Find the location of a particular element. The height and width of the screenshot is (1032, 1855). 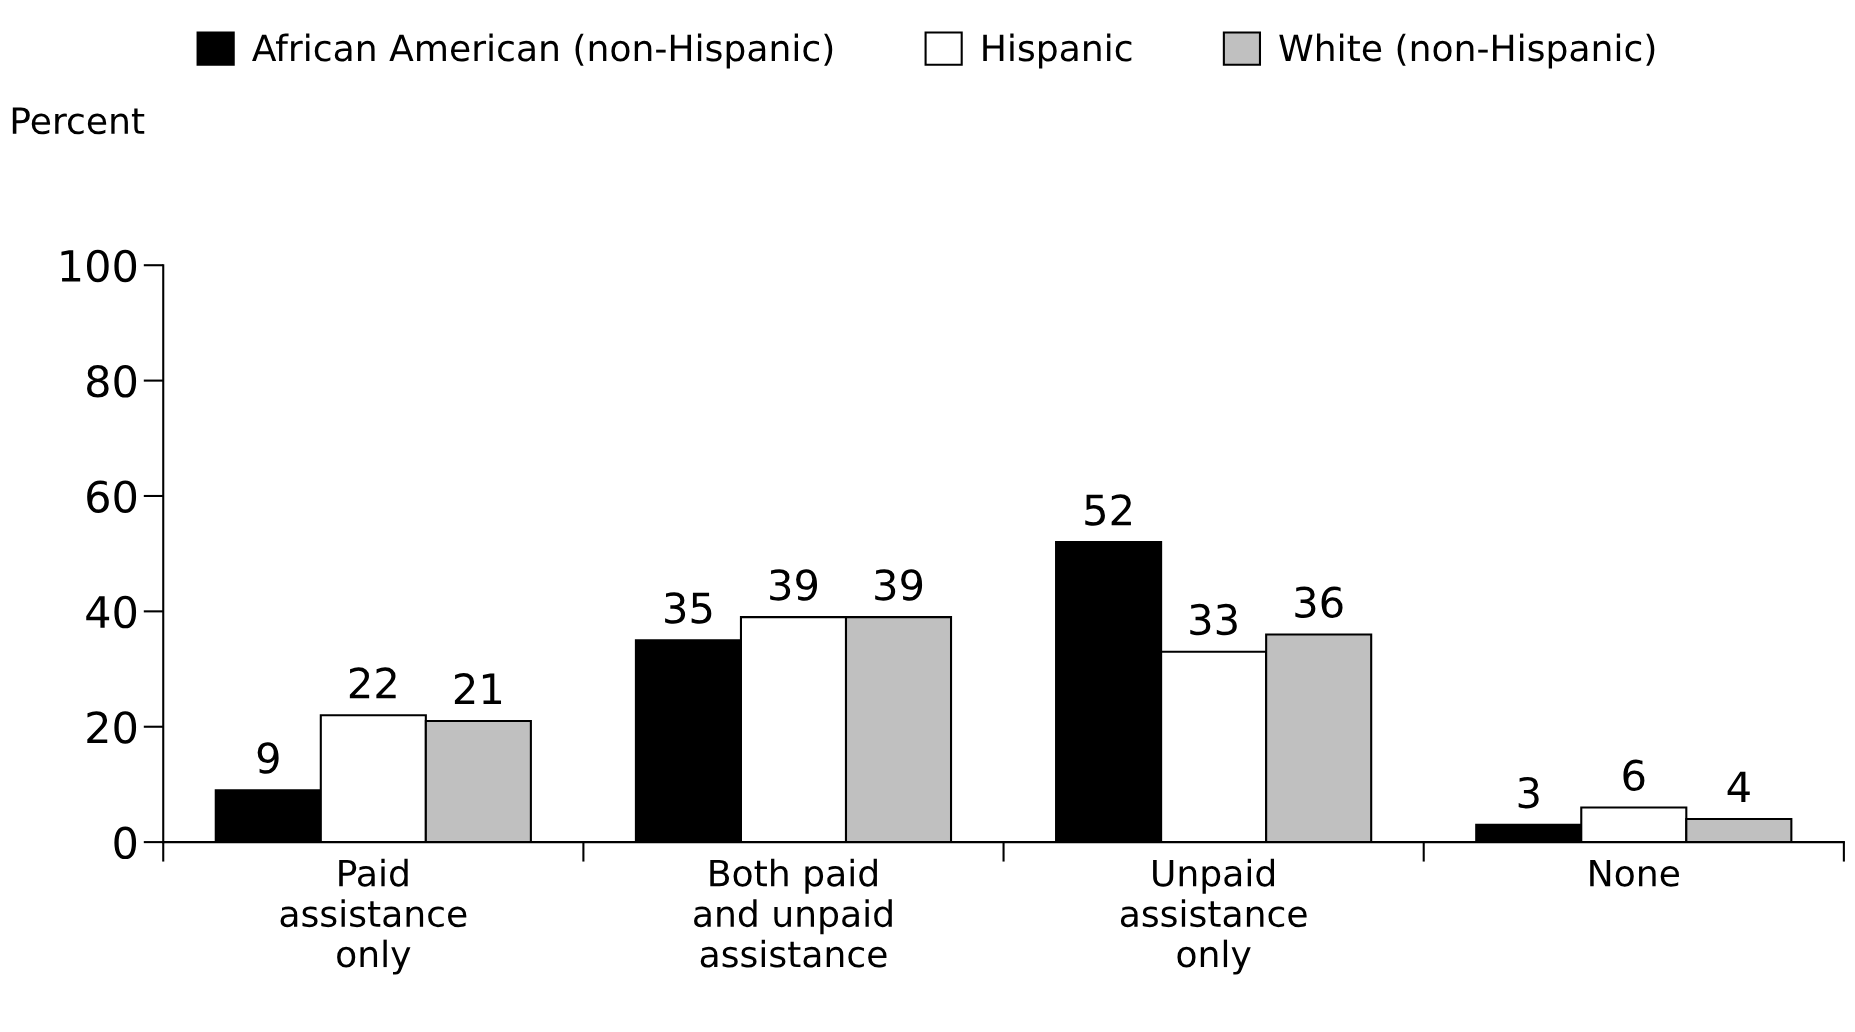

data-label: 36 is located at coordinates (1319, 602).